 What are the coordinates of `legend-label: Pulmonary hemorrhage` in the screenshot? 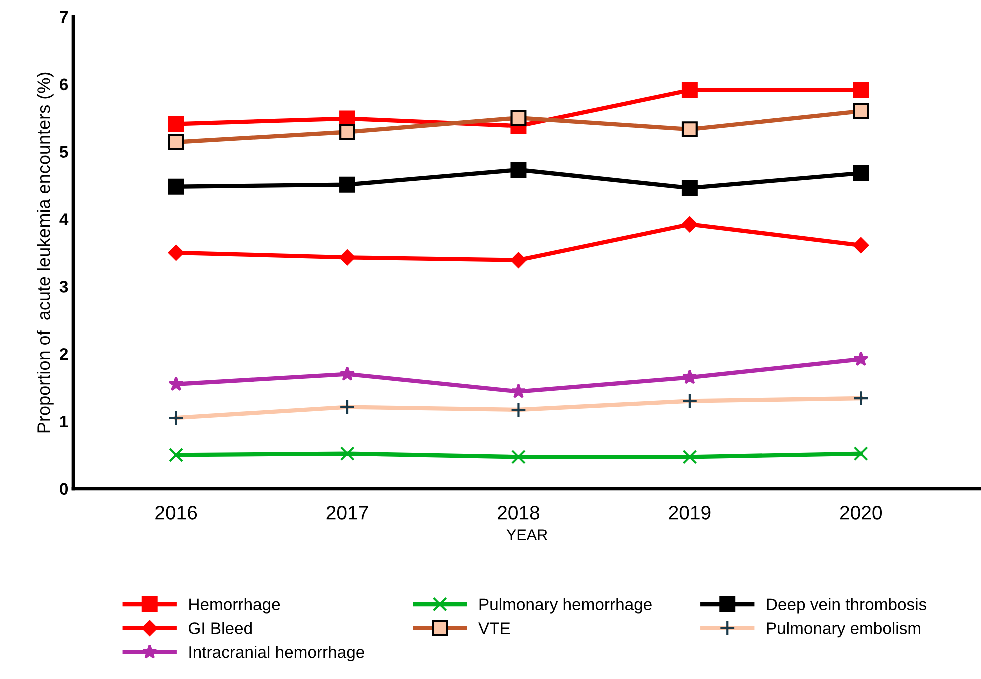 It's located at (566, 606).